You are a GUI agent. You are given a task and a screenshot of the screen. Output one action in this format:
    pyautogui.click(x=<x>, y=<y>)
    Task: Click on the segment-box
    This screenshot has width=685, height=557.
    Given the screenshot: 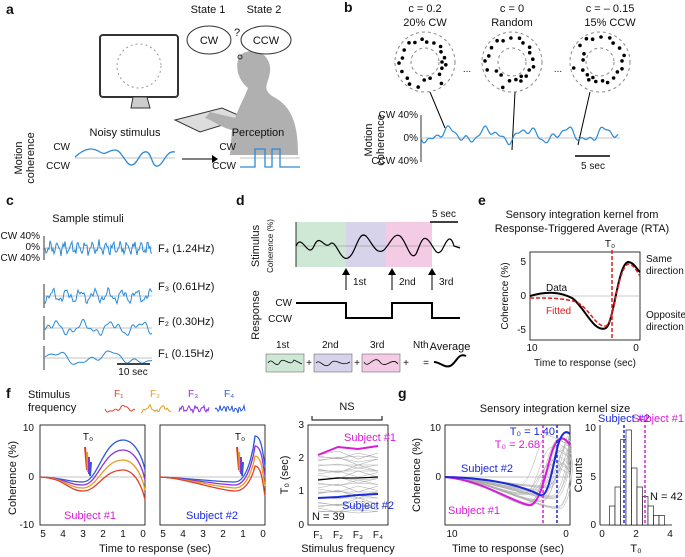 What is the action you would take?
    pyautogui.click(x=333, y=363)
    